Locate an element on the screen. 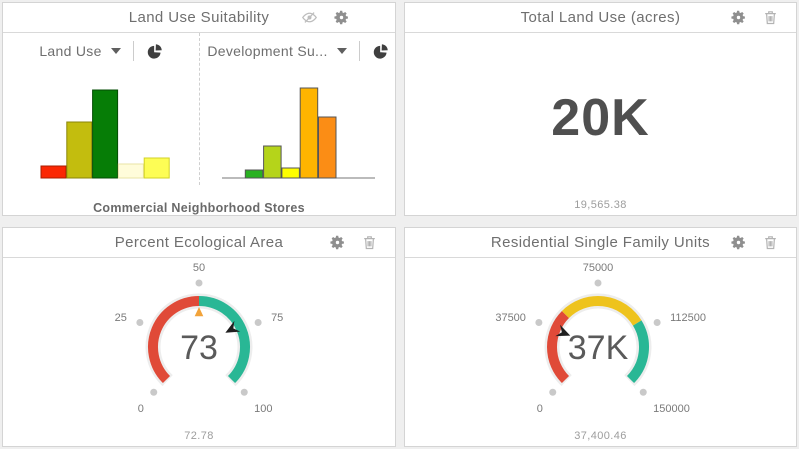 This screenshot has height=449, width=799. svg-text: 50 is located at coordinates (199, 268).